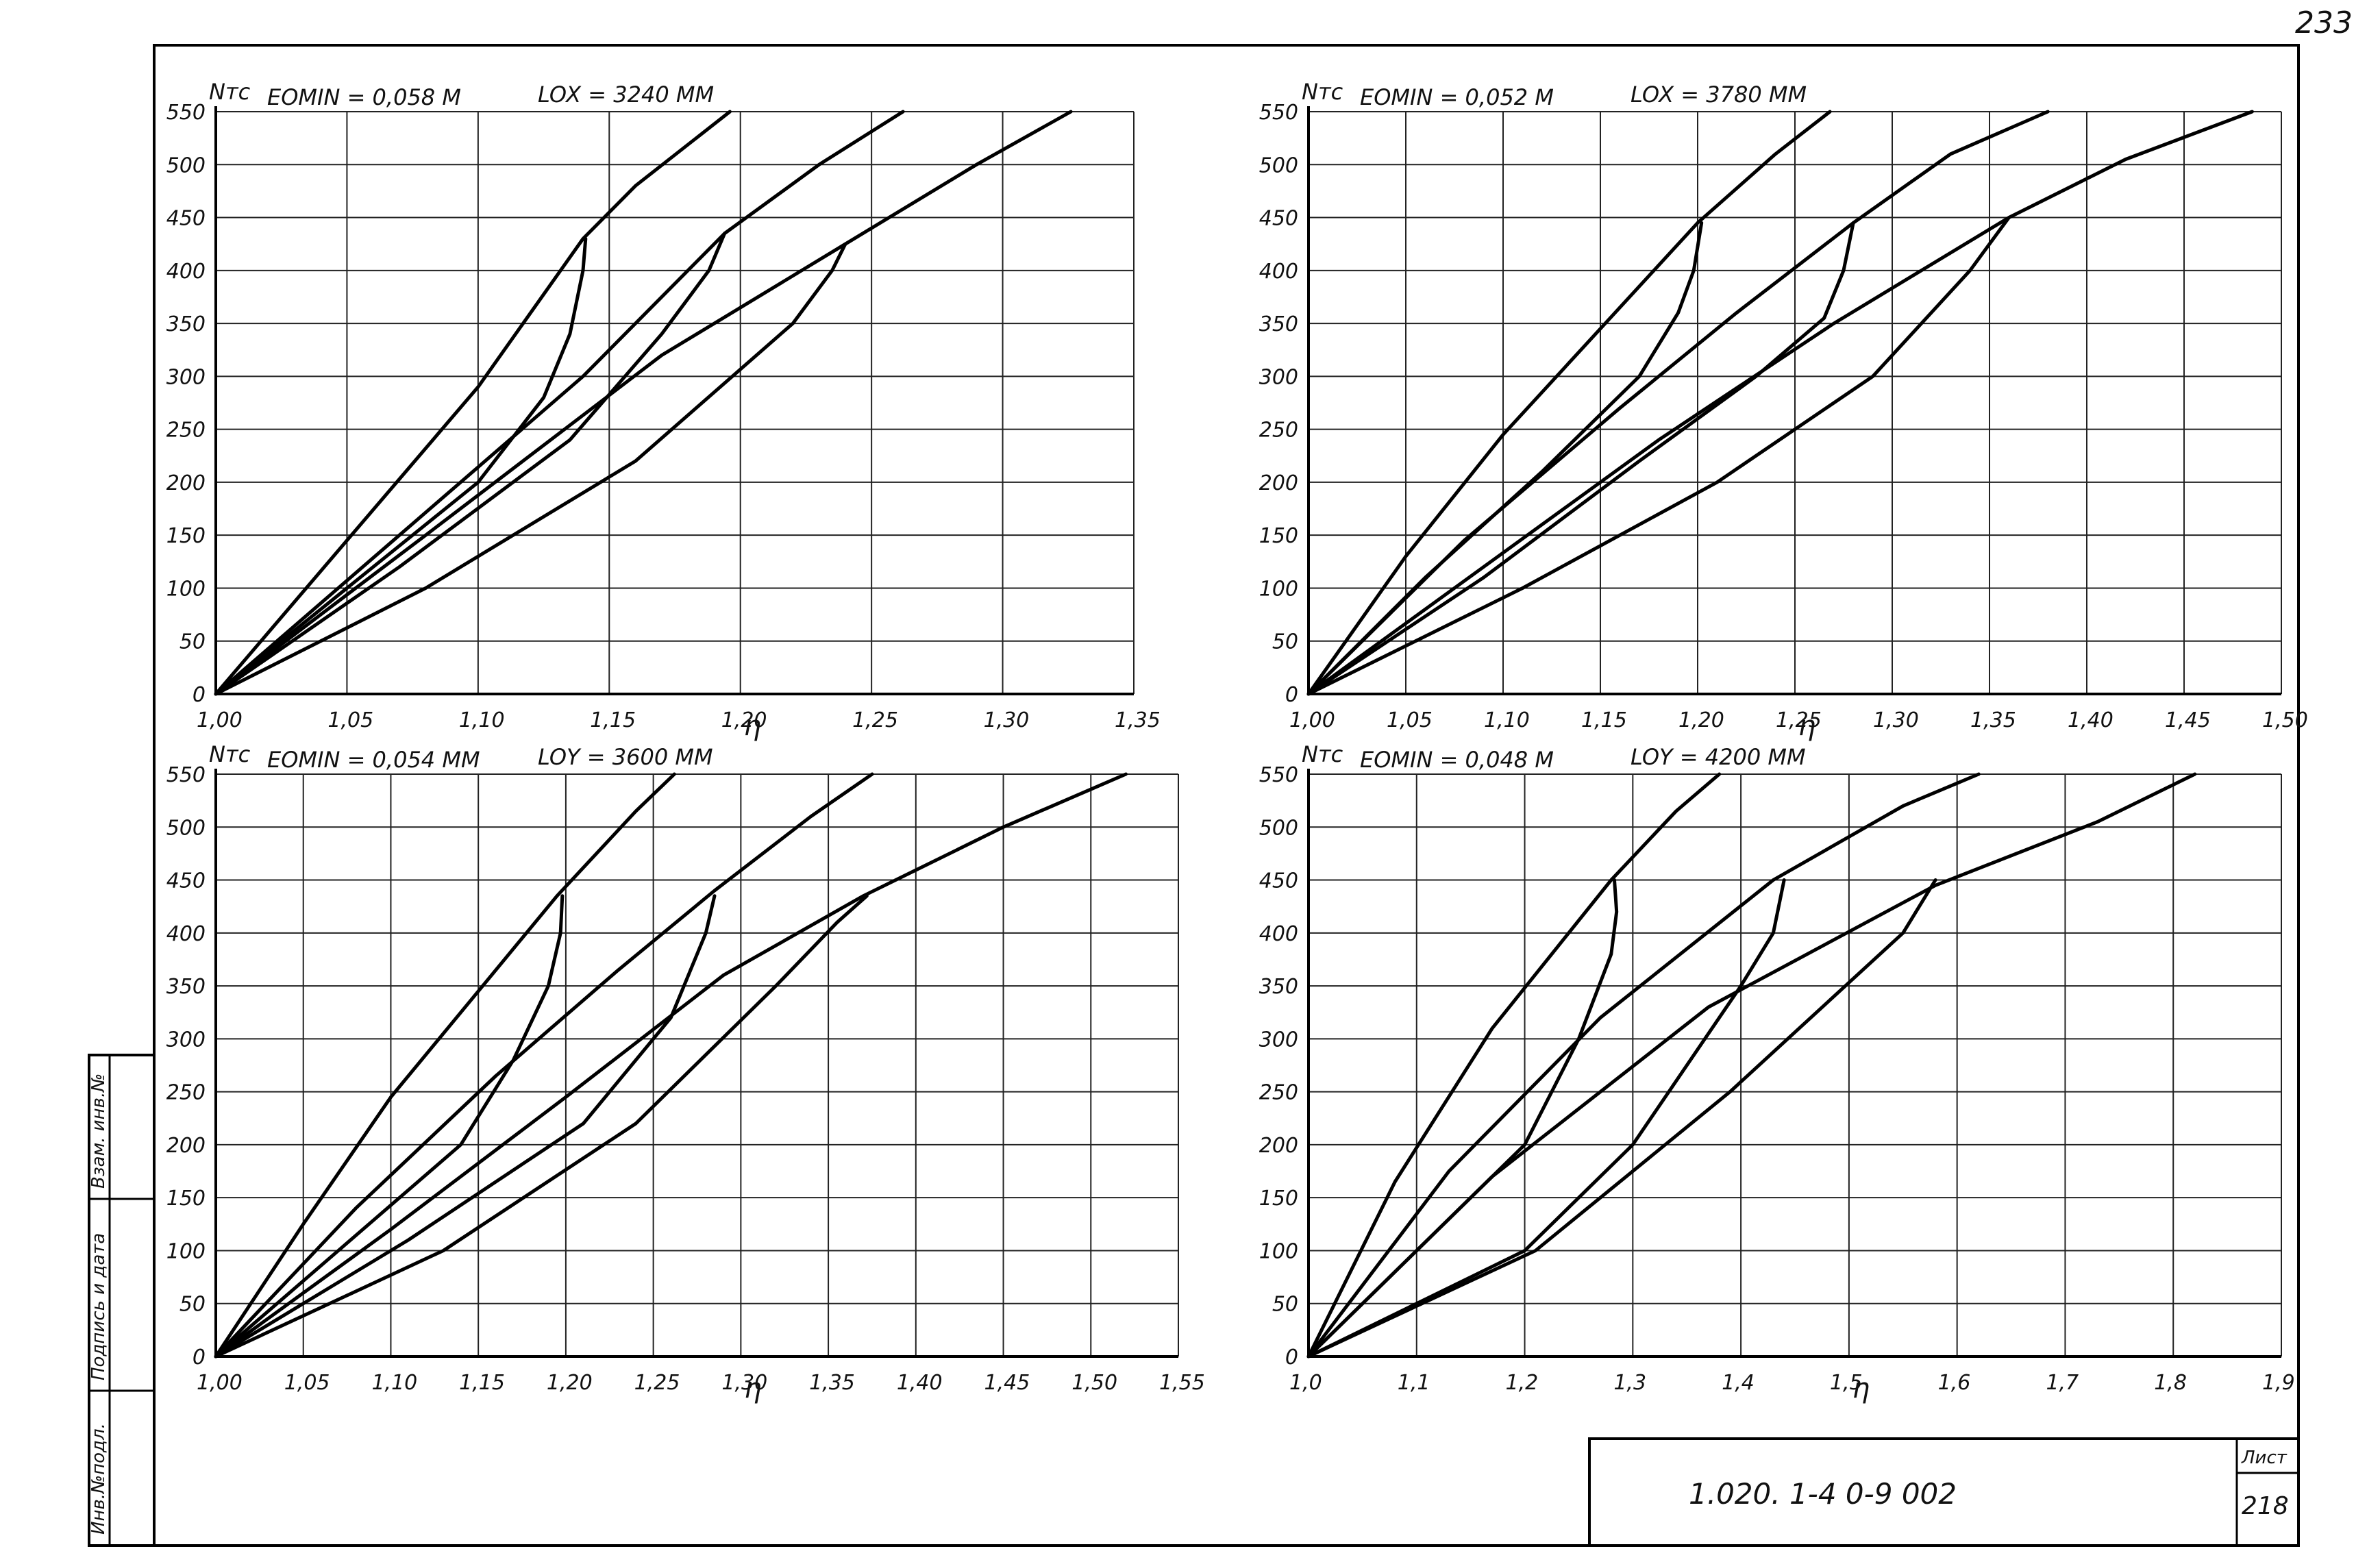  What do you see at coordinates (374, 760) in the screenshot?
I see `eomin-label: EOMIN = 0,054 ММ` at bounding box center [374, 760].